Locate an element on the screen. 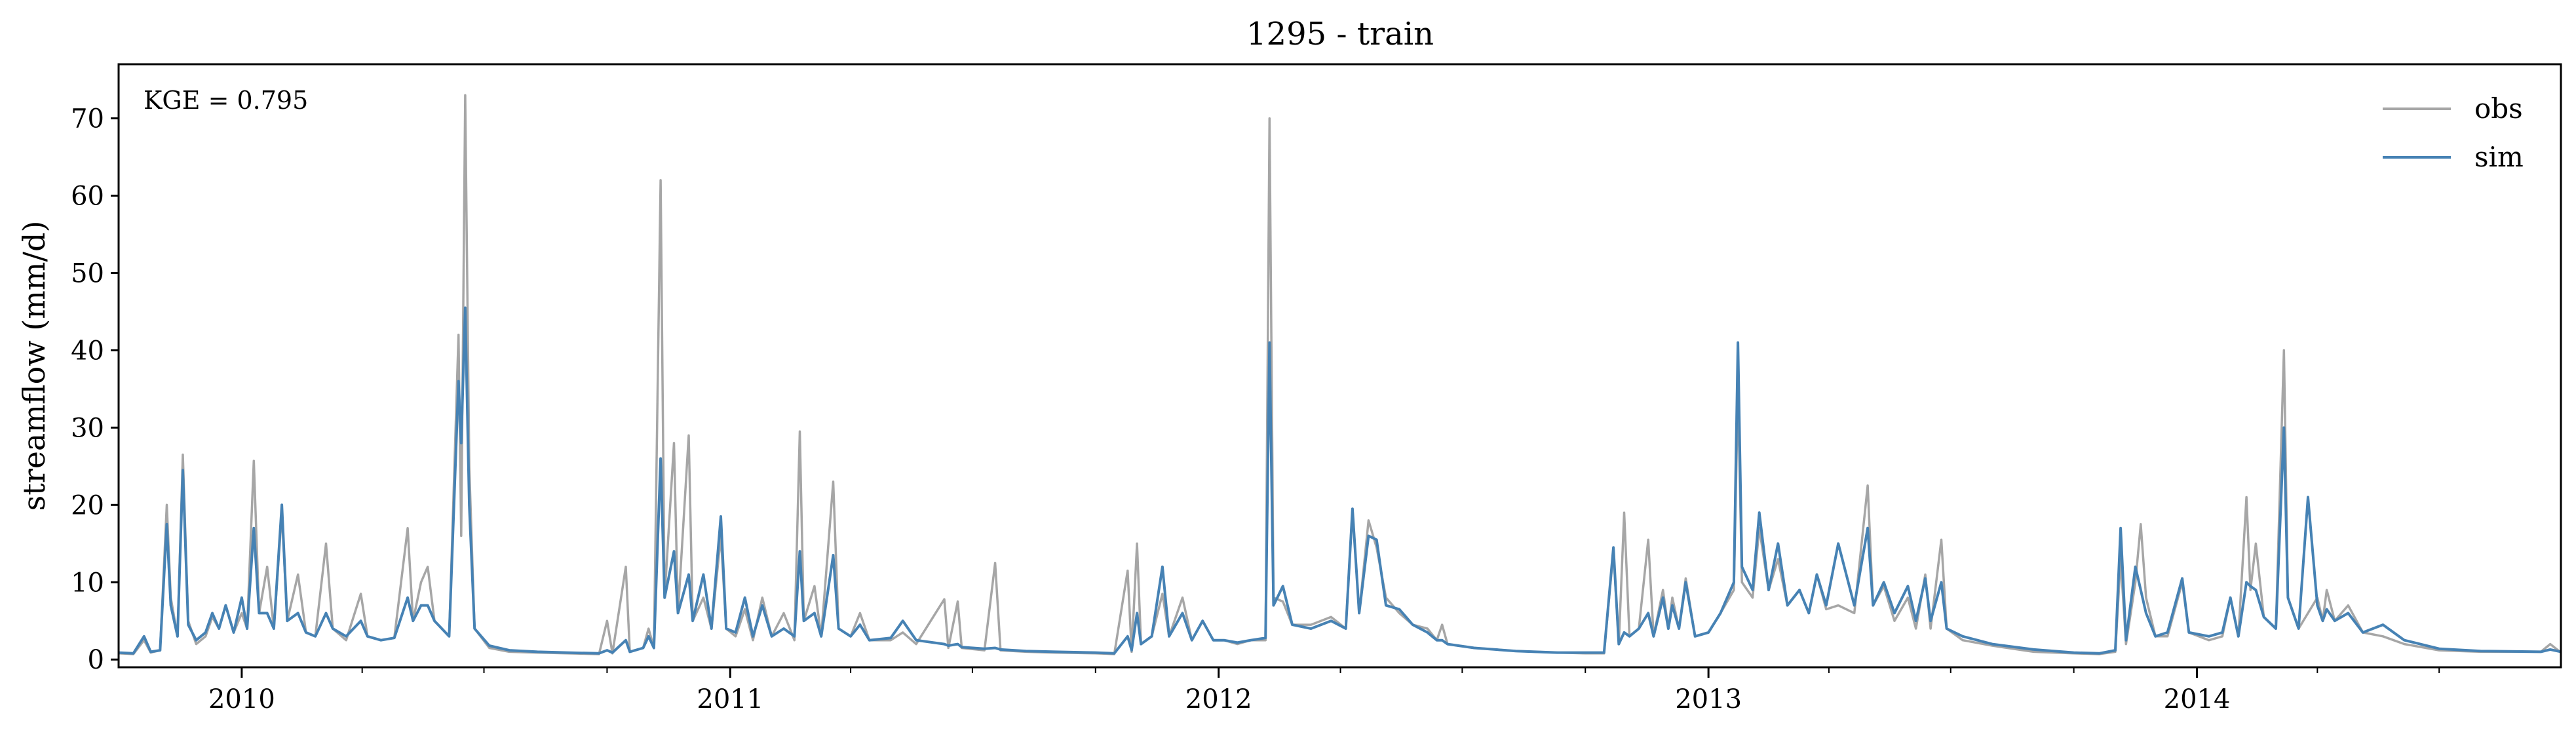 The image size is (2576, 742). legend-label-sim: sim is located at coordinates (2499, 157).